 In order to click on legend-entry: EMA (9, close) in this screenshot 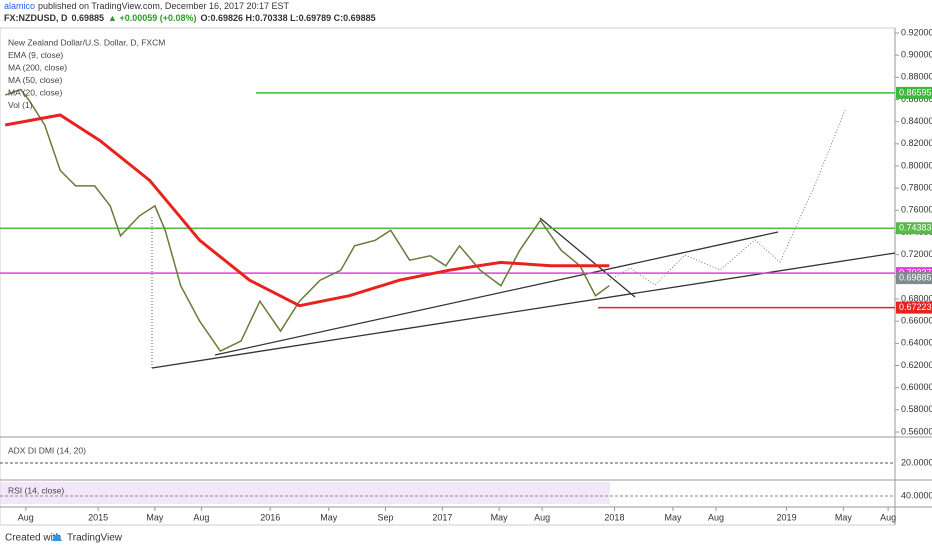, I will do `click(35, 55)`.